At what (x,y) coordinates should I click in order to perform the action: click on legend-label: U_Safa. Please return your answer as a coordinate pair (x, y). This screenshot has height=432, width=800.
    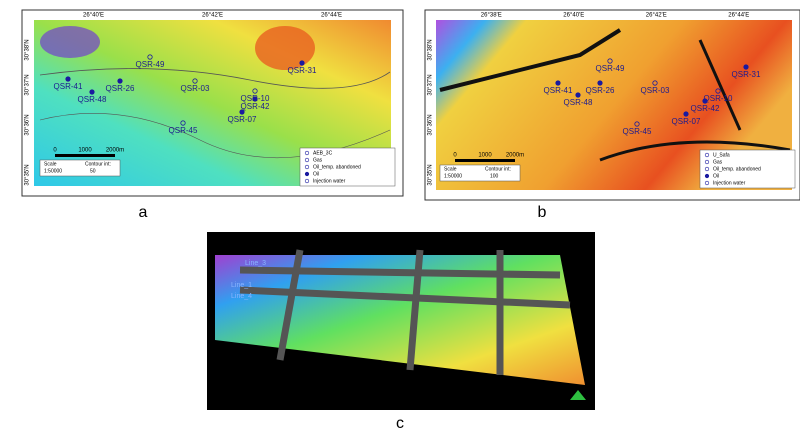
    Looking at the image, I should click on (721, 155).